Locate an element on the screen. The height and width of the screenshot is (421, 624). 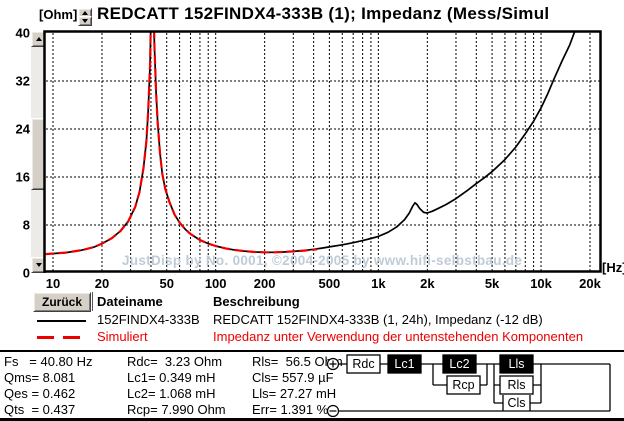
equivalent-circuit-diagram: Rdc Lc1 Lc2 Rcp Lls Rls Cls is located at coordinates (468, 386).